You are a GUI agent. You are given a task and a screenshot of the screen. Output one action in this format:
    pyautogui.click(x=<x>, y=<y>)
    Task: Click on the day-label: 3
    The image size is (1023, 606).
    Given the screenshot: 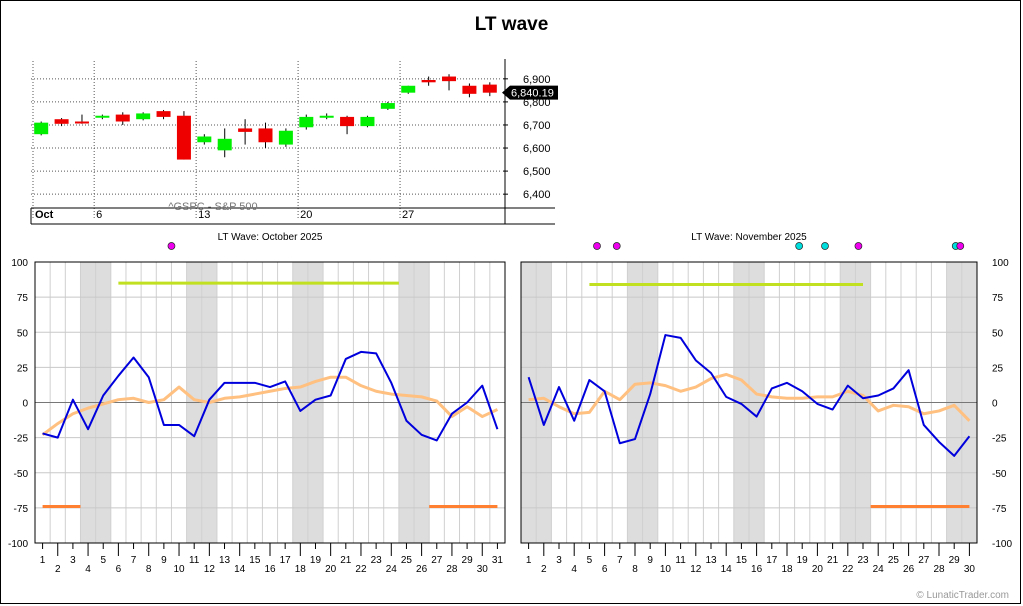 What is the action you would take?
    pyautogui.click(x=73, y=560)
    